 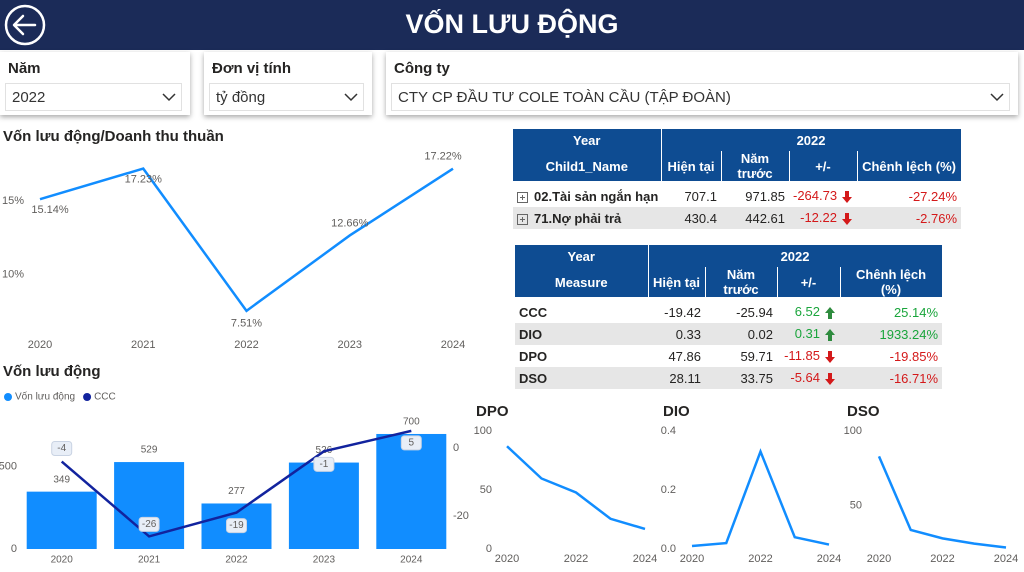 What do you see at coordinates (581, 334) in the screenshot?
I see `table-cell: DIO` at bounding box center [581, 334].